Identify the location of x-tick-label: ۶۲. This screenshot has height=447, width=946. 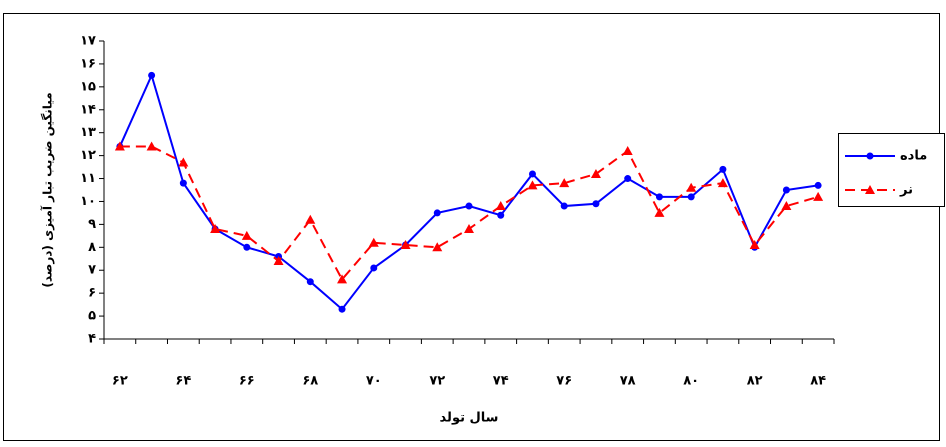
(120, 381).